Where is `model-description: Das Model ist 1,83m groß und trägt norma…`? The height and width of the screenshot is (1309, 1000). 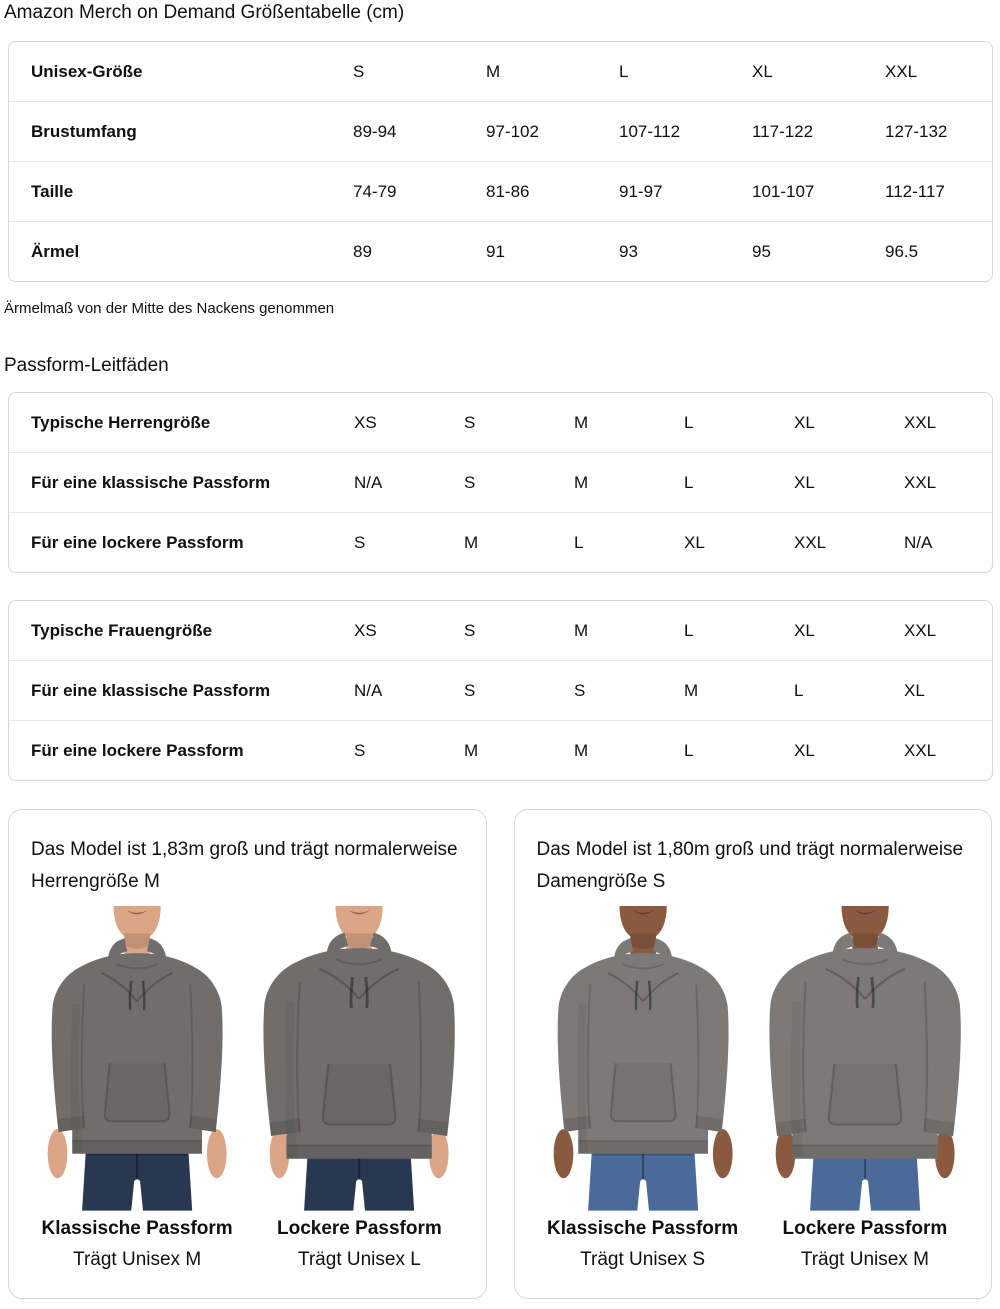 model-description: Das Model ist 1,83m groß und trägt norma… is located at coordinates (244, 865).